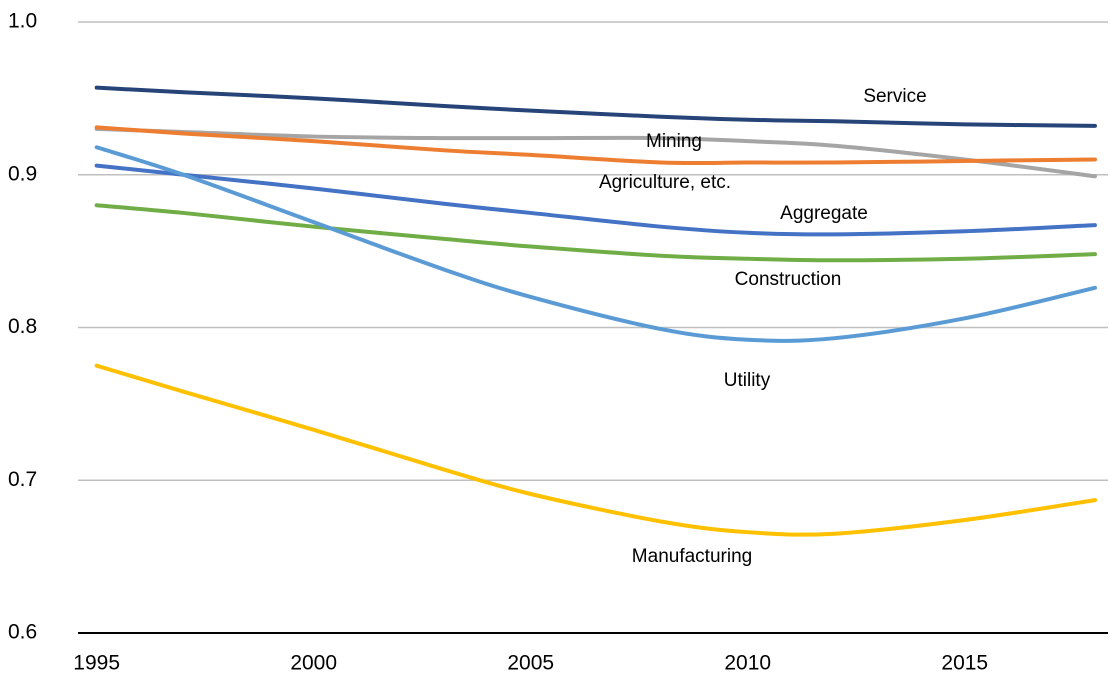 The height and width of the screenshot is (686, 1110). What do you see at coordinates (674, 141) in the screenshot?
I see `series-label: Mining` at bounding box center [674, 141].